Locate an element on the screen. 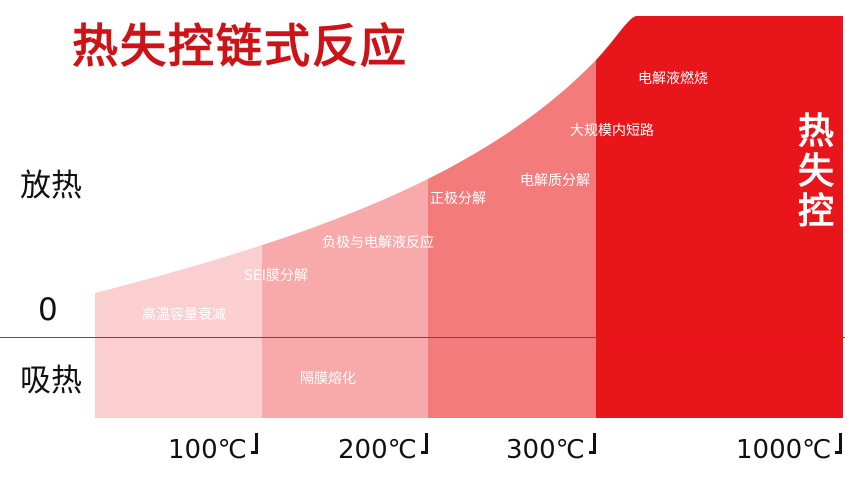 The height and width of the screenshot is (495, 852). temp-100-label: 100℃ is located at coordinates (207, 450).